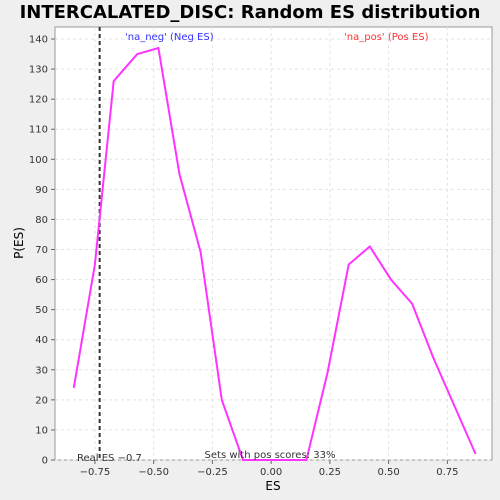  I want to click on x-axis-label: ES, so click(272, 486).